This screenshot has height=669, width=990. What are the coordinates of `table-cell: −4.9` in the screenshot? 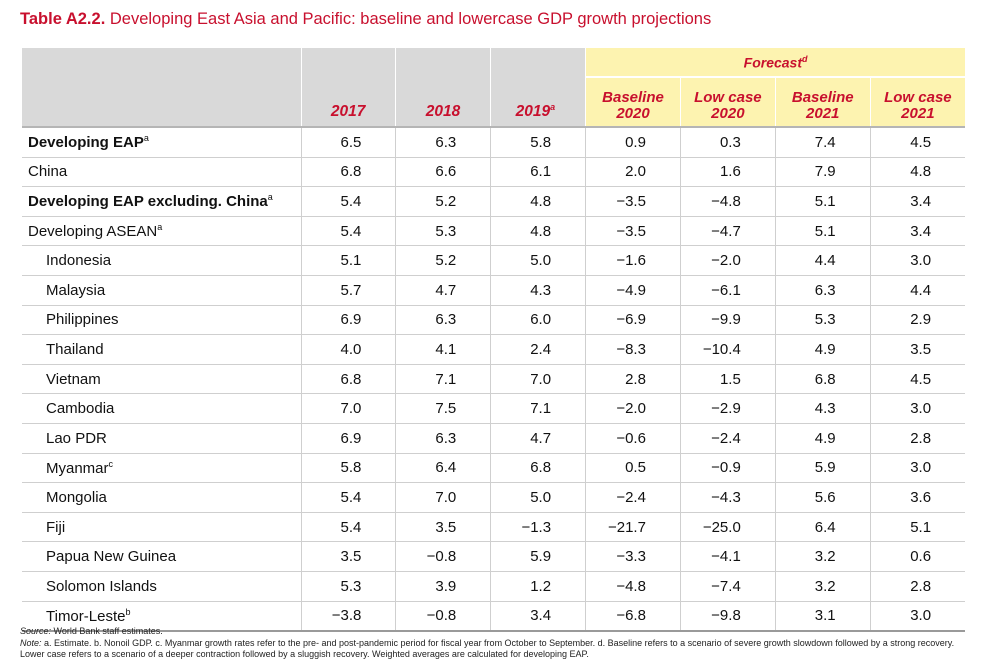 It's located at (633, 290).